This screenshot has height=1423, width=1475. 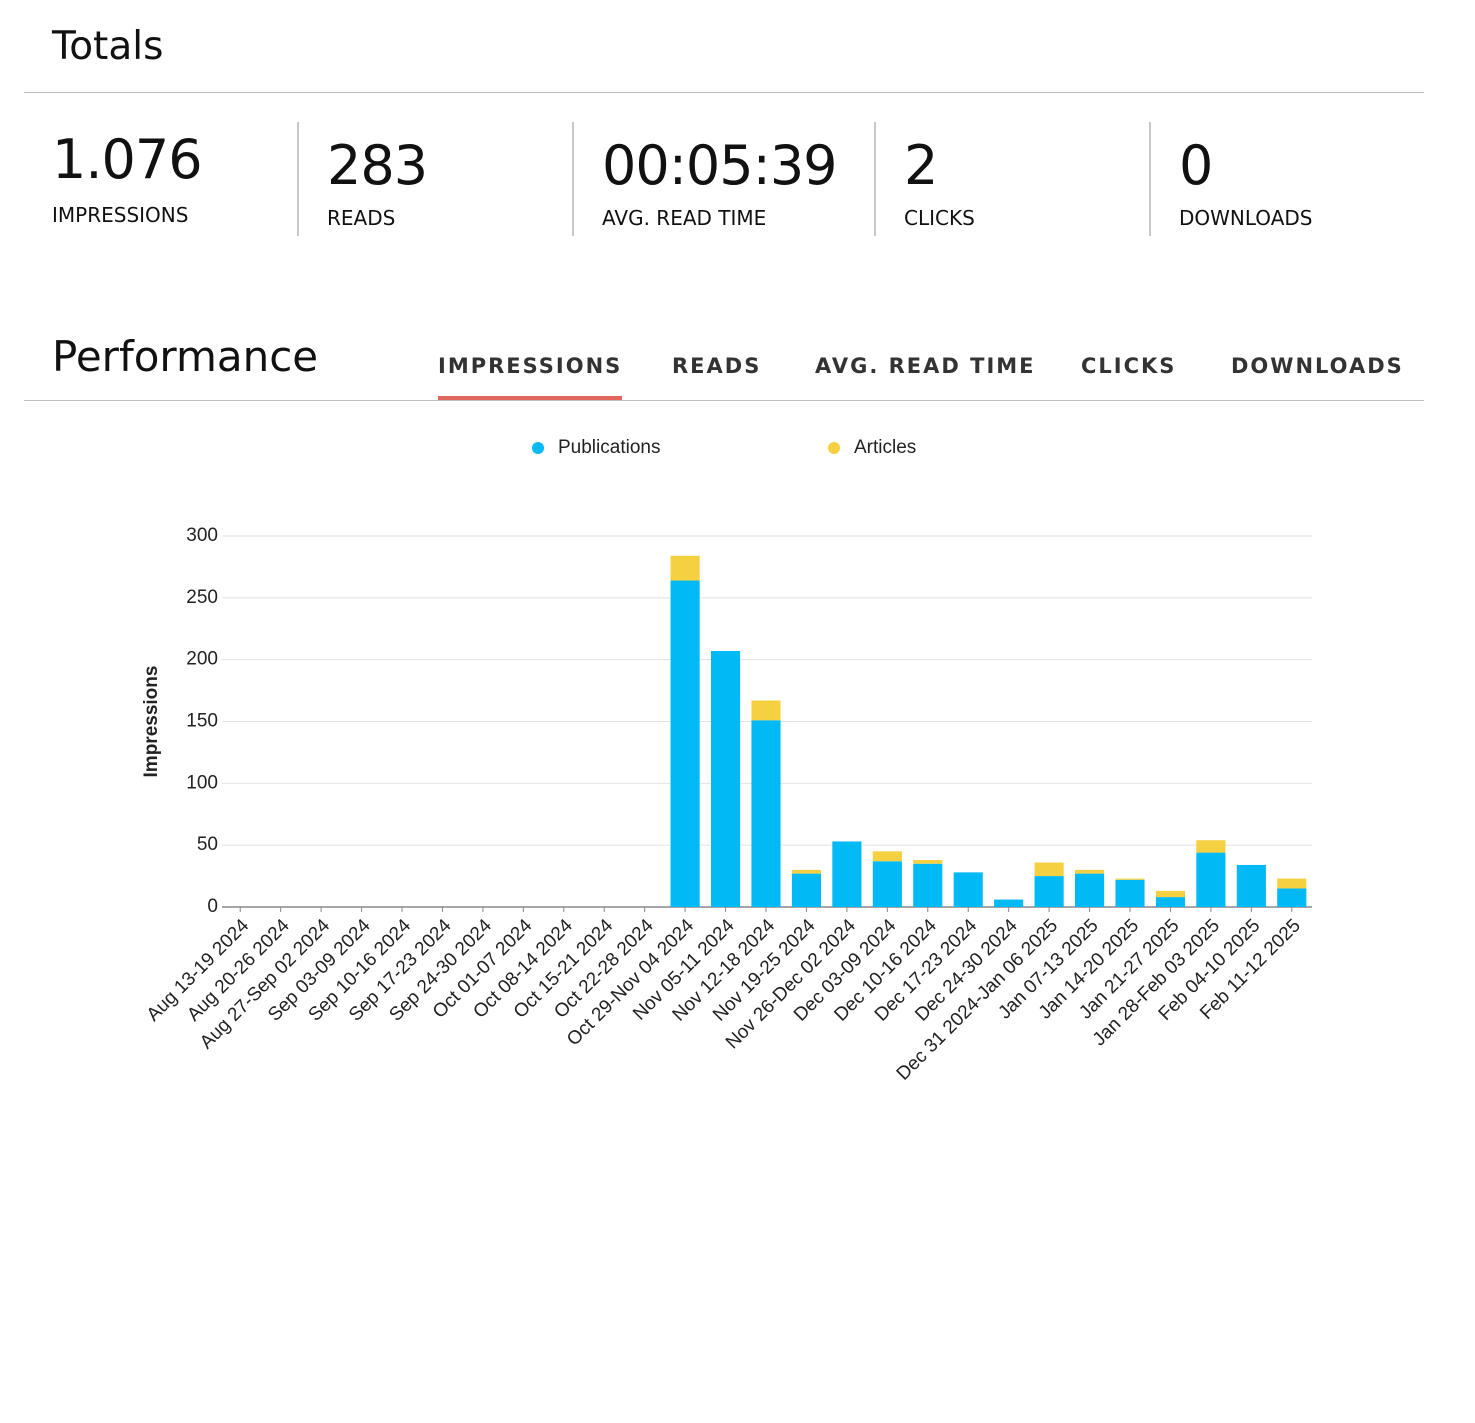 I want to click on tab: AVG. READ TIME, so click(x=925, y=366).